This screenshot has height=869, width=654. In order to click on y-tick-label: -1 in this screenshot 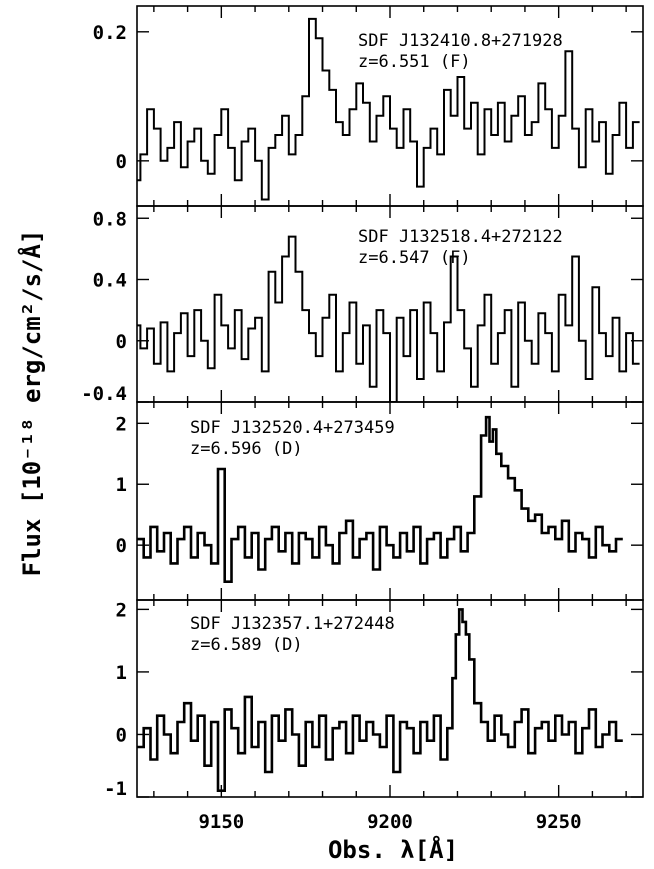, I will do `click(115, 789)`.